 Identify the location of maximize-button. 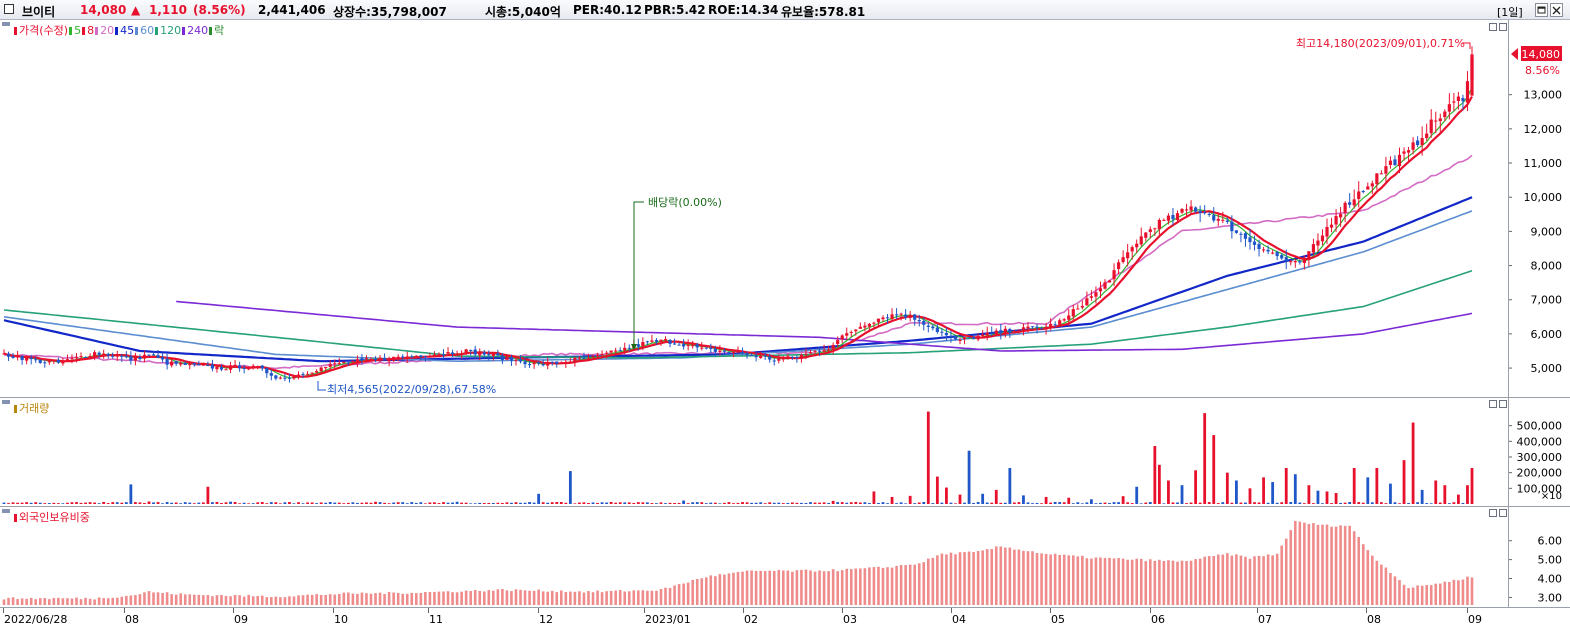
(1541, 10).